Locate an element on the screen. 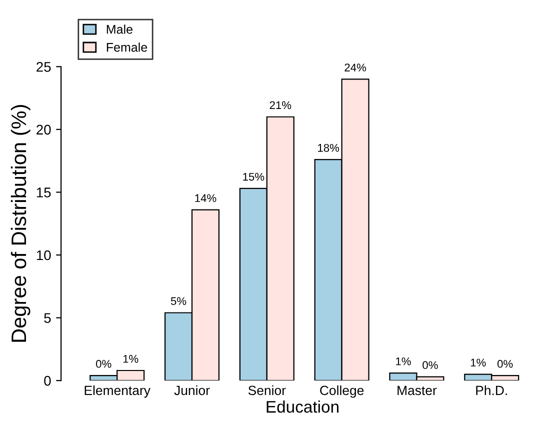 This screenshot has height=430, width=555. y-tick-label: 10 is located at coordinates (43, 255).